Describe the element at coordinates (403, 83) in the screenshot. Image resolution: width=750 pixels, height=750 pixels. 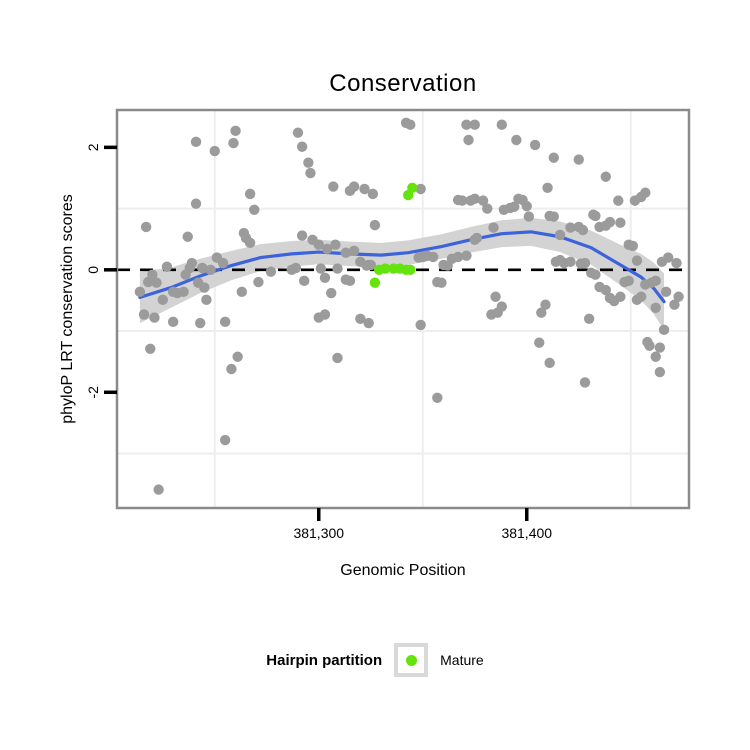
I see `plot-title: Conservation` at that location.